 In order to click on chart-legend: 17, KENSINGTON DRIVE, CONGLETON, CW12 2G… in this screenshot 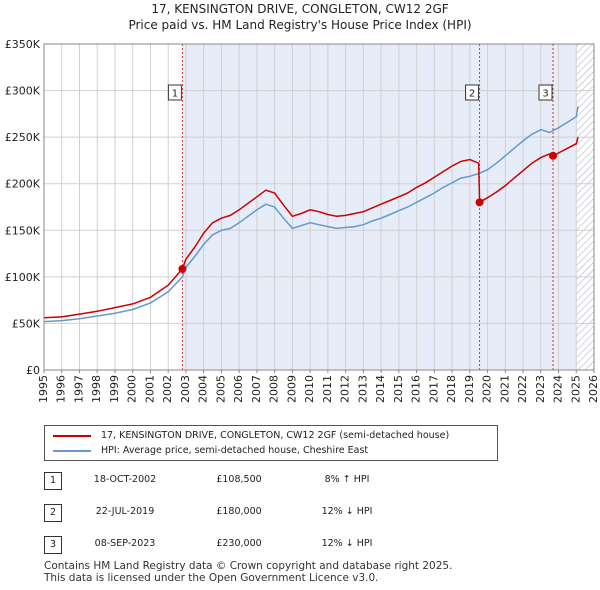, I will do `click(271, 443)`.